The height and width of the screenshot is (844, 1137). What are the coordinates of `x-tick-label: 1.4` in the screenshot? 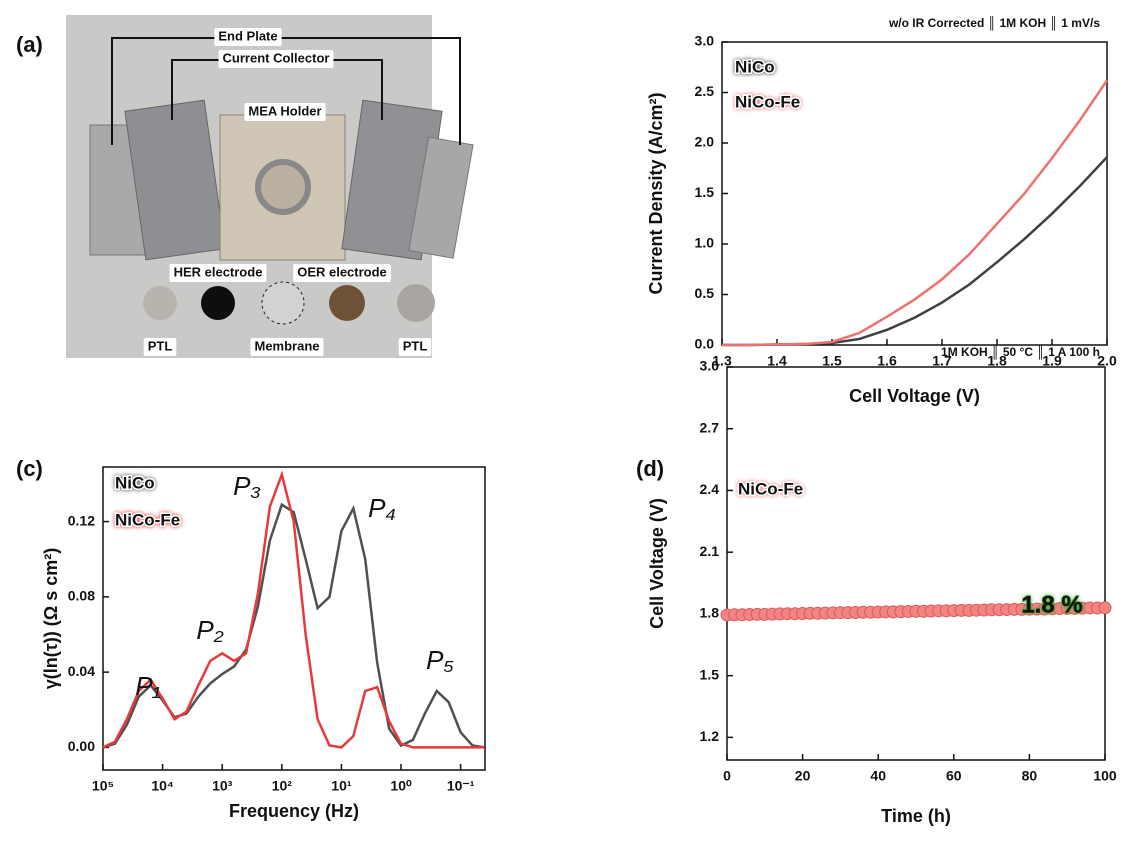 It's located at (777, 361).